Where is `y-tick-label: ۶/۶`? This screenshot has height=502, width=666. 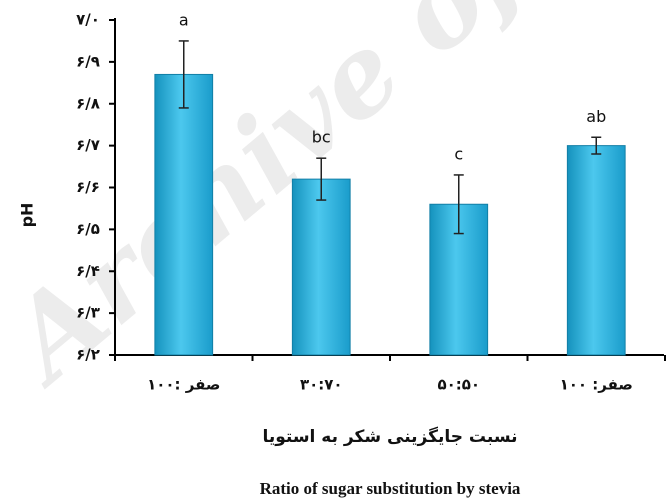
y-tick-label: ۶/۶ is located at coordinates (88, 187).